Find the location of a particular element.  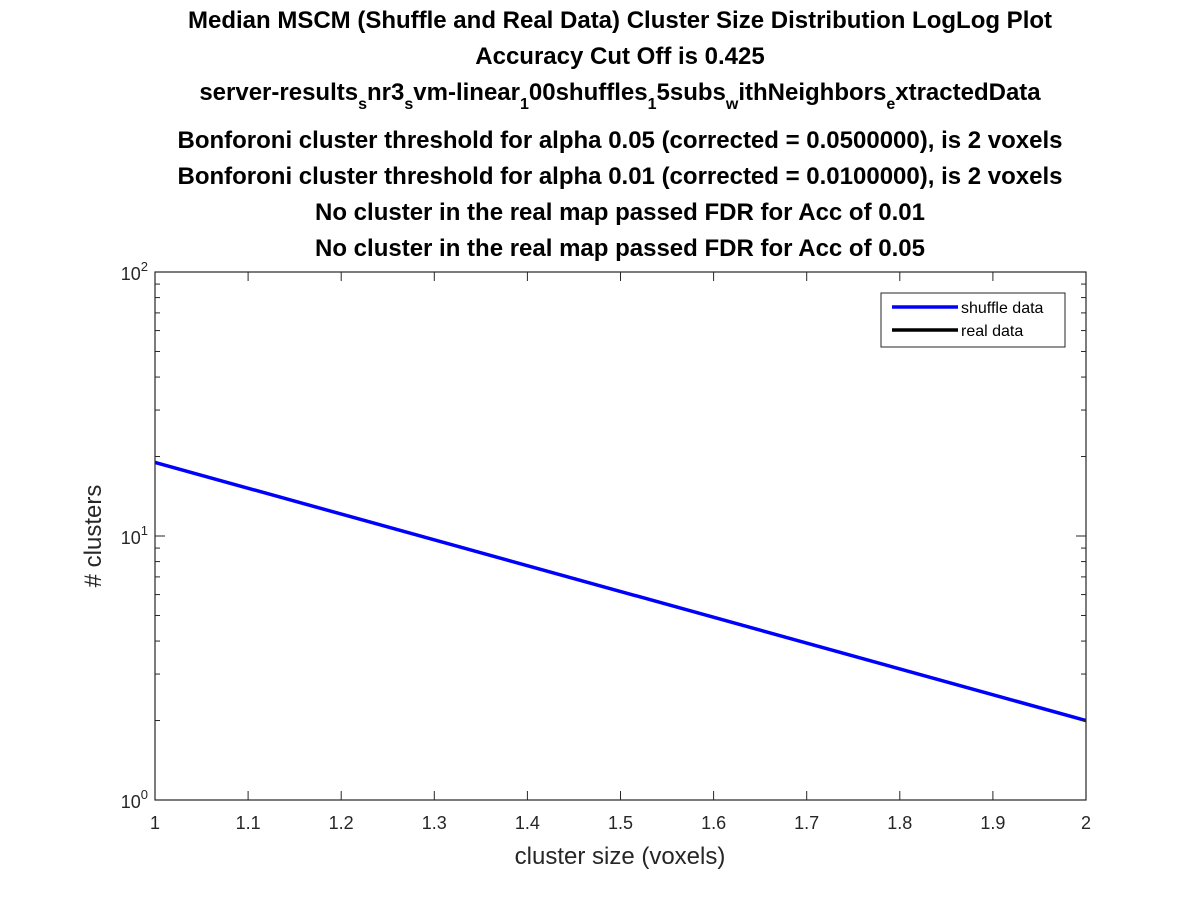

x-tick-label: 1.3 is located at coordinates (434, 823).